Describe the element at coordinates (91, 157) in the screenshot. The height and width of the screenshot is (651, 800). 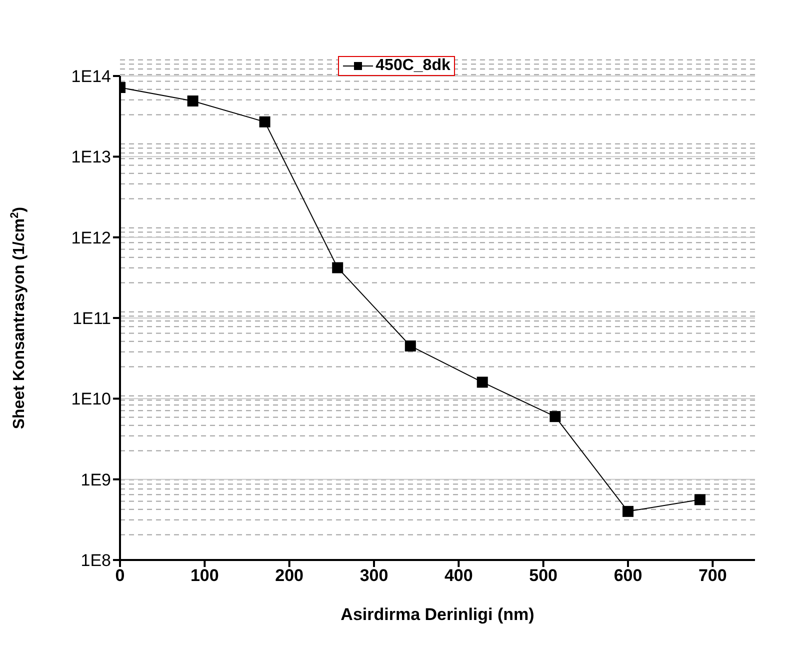
I see `y-tick-label: 1E13` at that location.